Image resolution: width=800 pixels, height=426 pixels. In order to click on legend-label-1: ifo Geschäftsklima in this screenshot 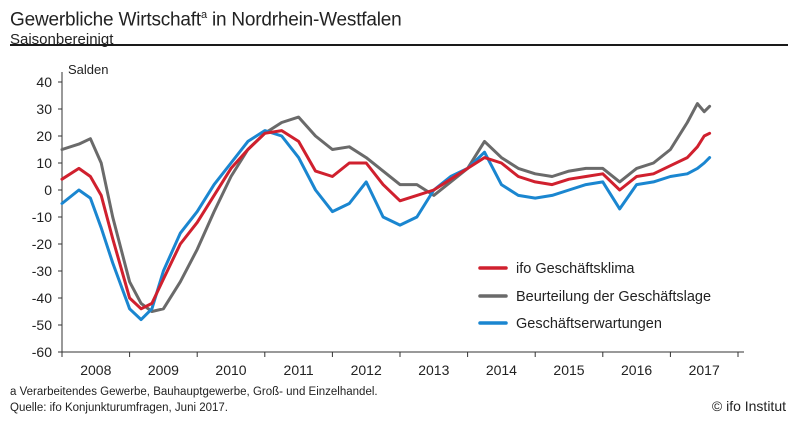, I will do `click(575, 269)`.